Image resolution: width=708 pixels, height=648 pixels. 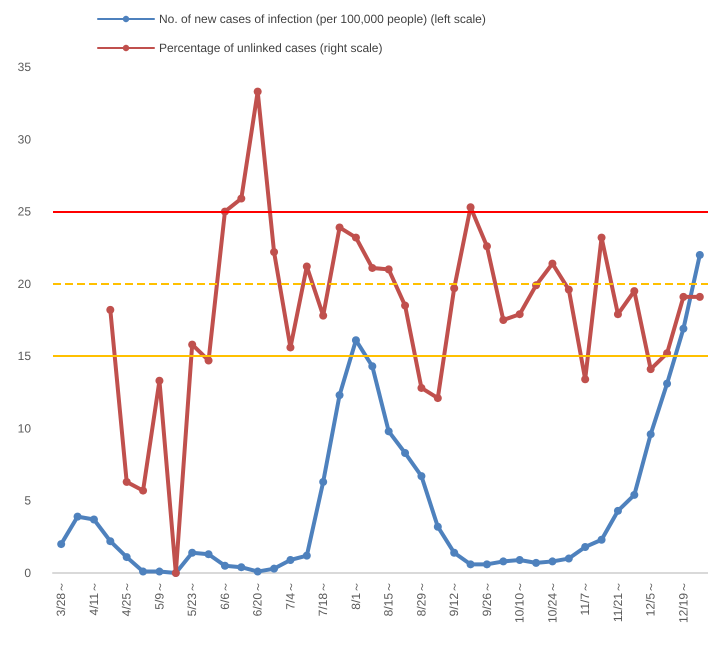 I want to click on y-tick-label: 15, so click(x=25, y=356).